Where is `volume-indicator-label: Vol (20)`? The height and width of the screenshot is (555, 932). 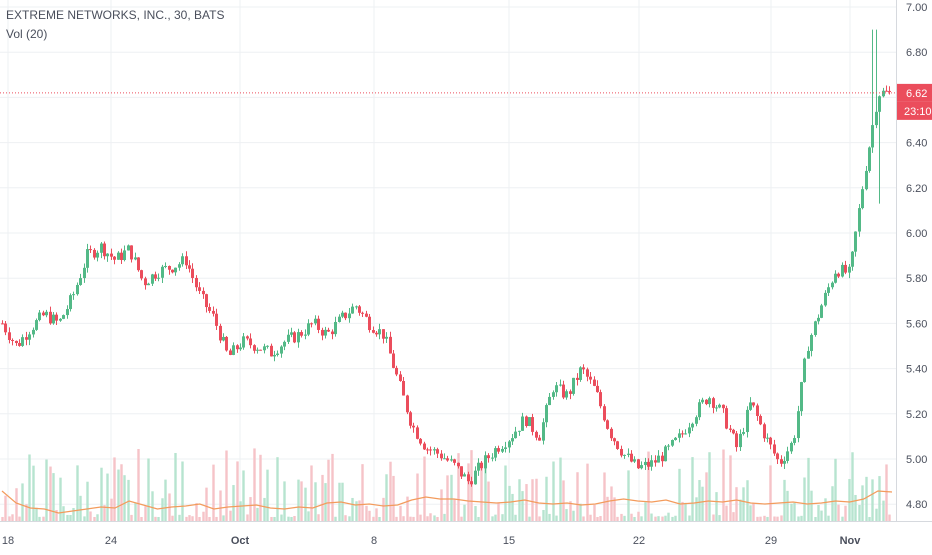
volume-indicator-label: Vol (20) is located at coordinates (27, 34).